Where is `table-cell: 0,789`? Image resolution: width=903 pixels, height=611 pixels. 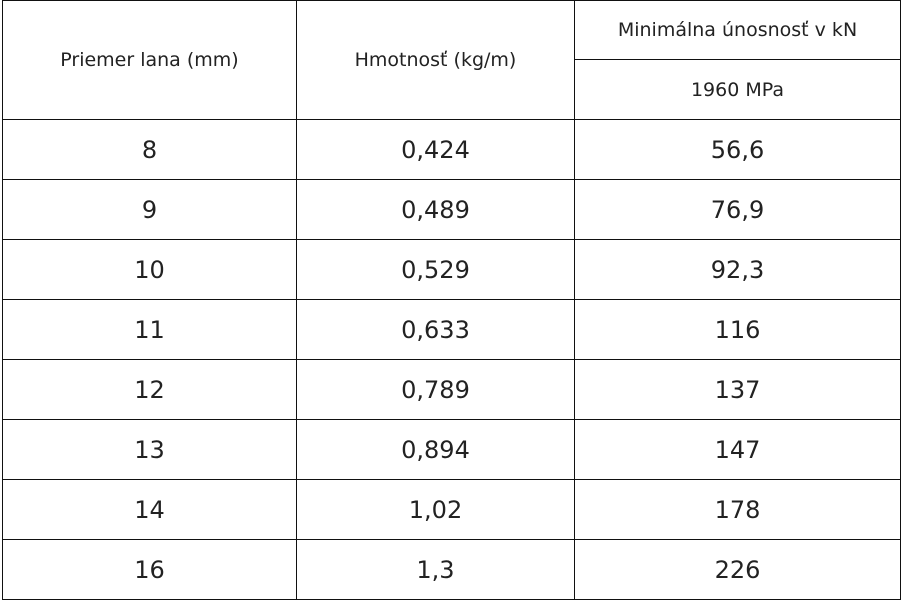
table-cell: 0,789 is located at coordinates (435, 389).